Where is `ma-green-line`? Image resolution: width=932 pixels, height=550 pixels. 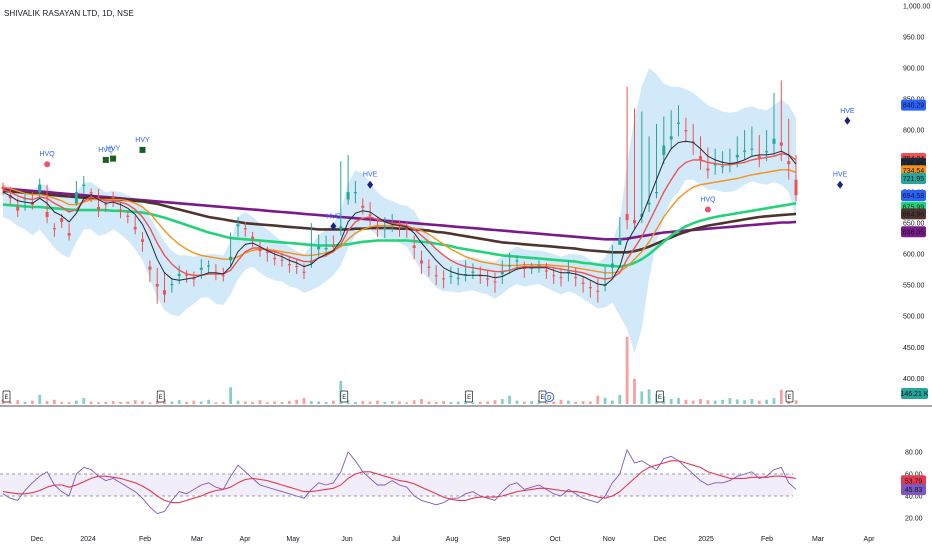
ma-green-line is located at coordinates (399, 235).